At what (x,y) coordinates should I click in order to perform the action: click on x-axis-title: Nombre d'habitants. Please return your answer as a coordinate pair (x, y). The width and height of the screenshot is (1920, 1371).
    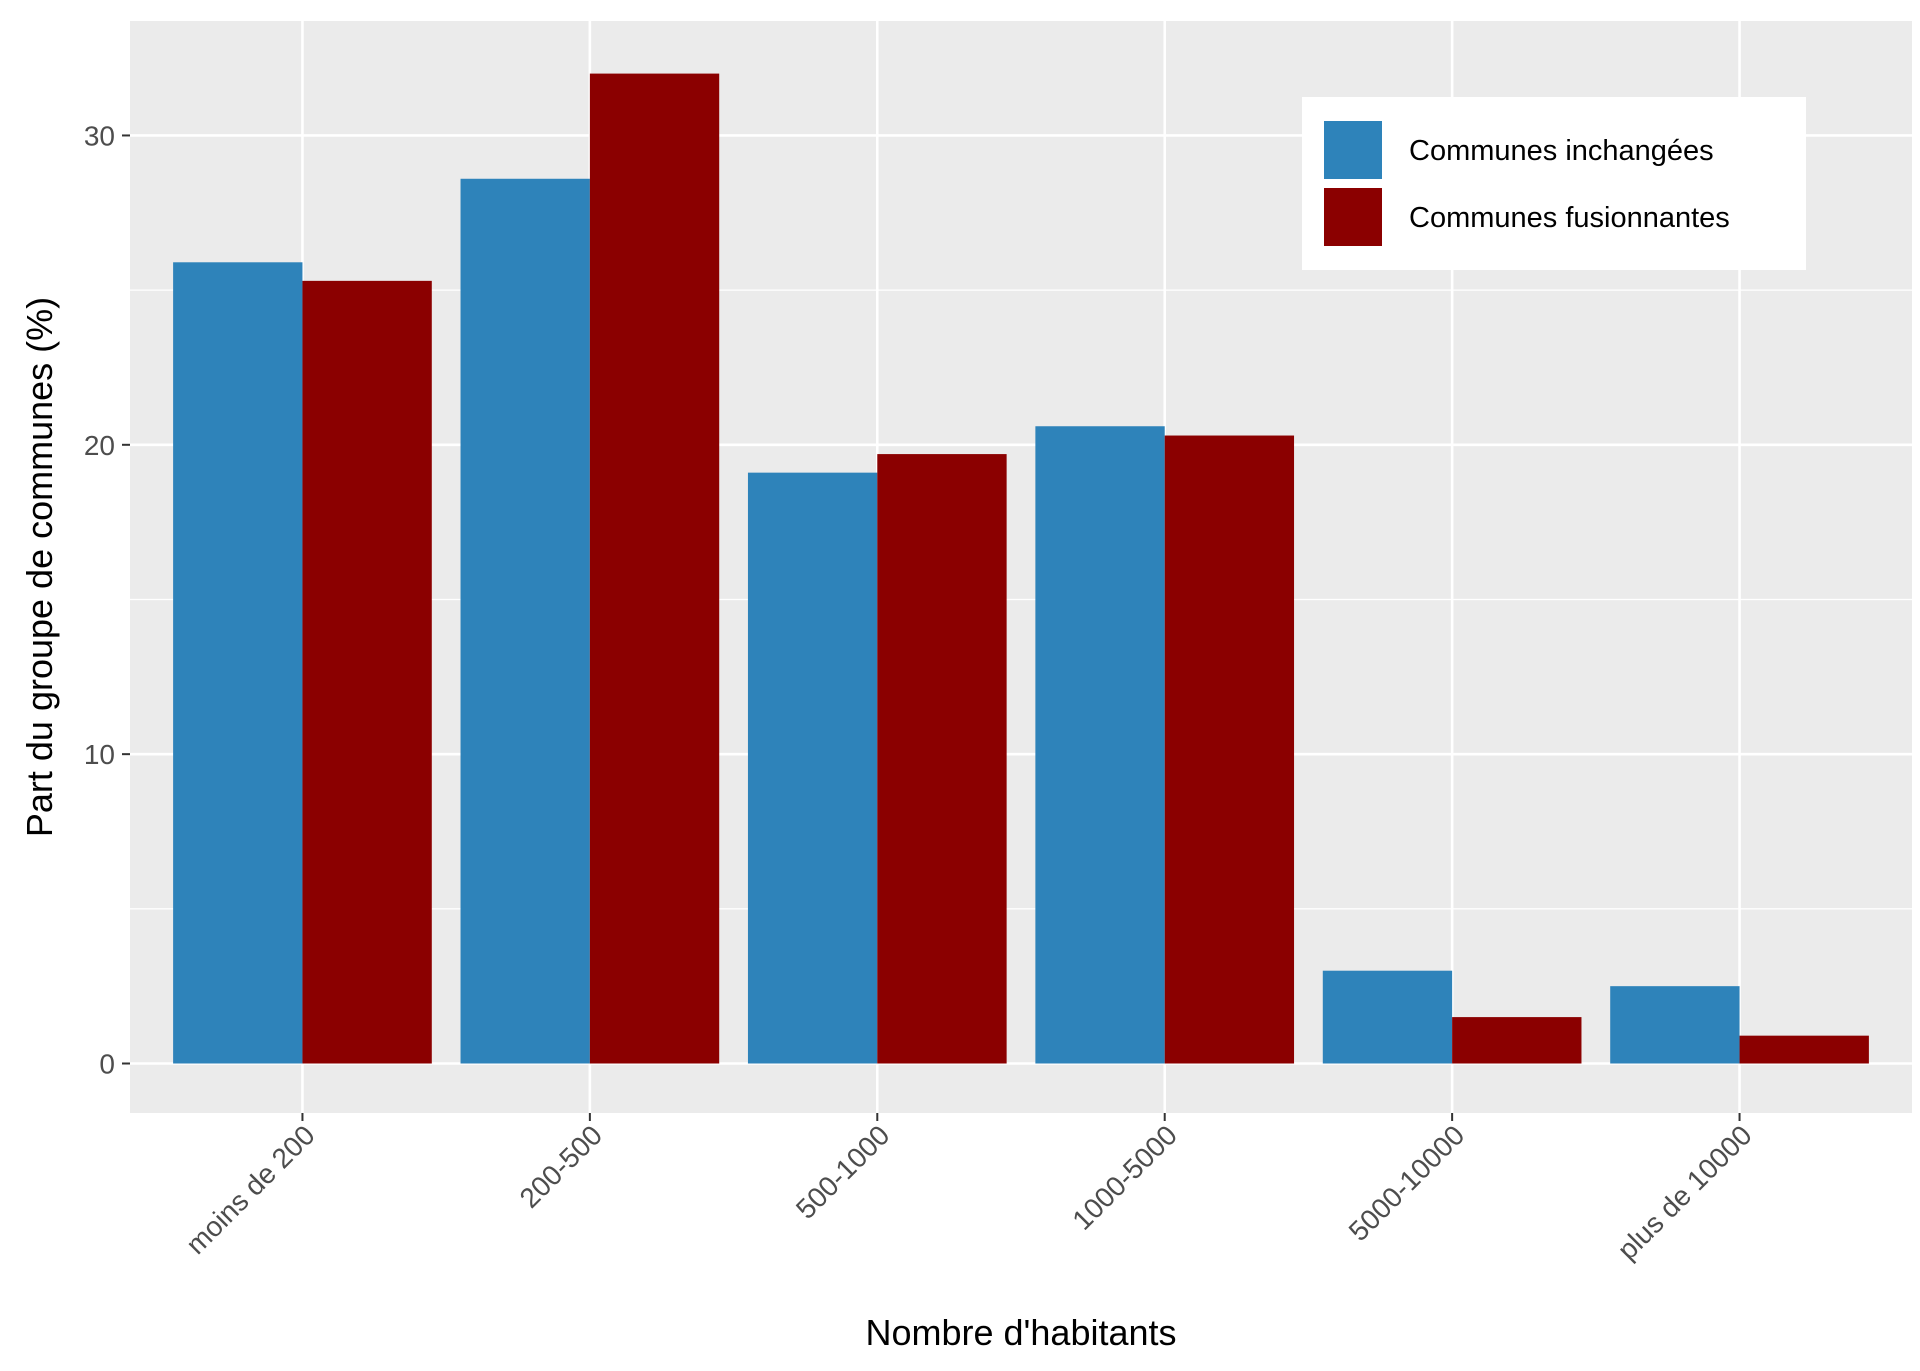
    Looking at the image, I should click on (1020, 1332).